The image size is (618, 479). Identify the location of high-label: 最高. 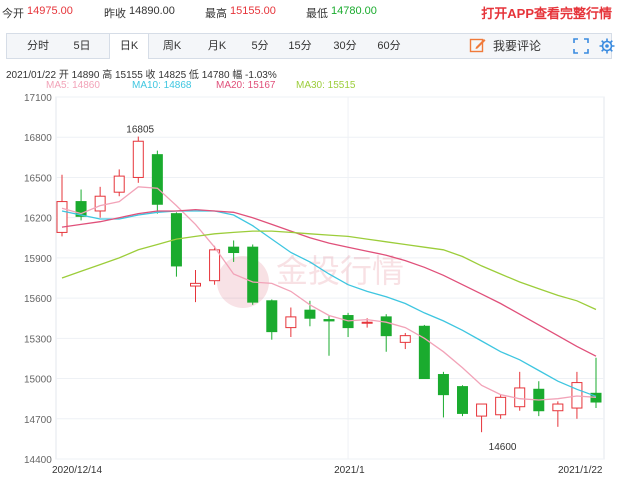
(216, 14).